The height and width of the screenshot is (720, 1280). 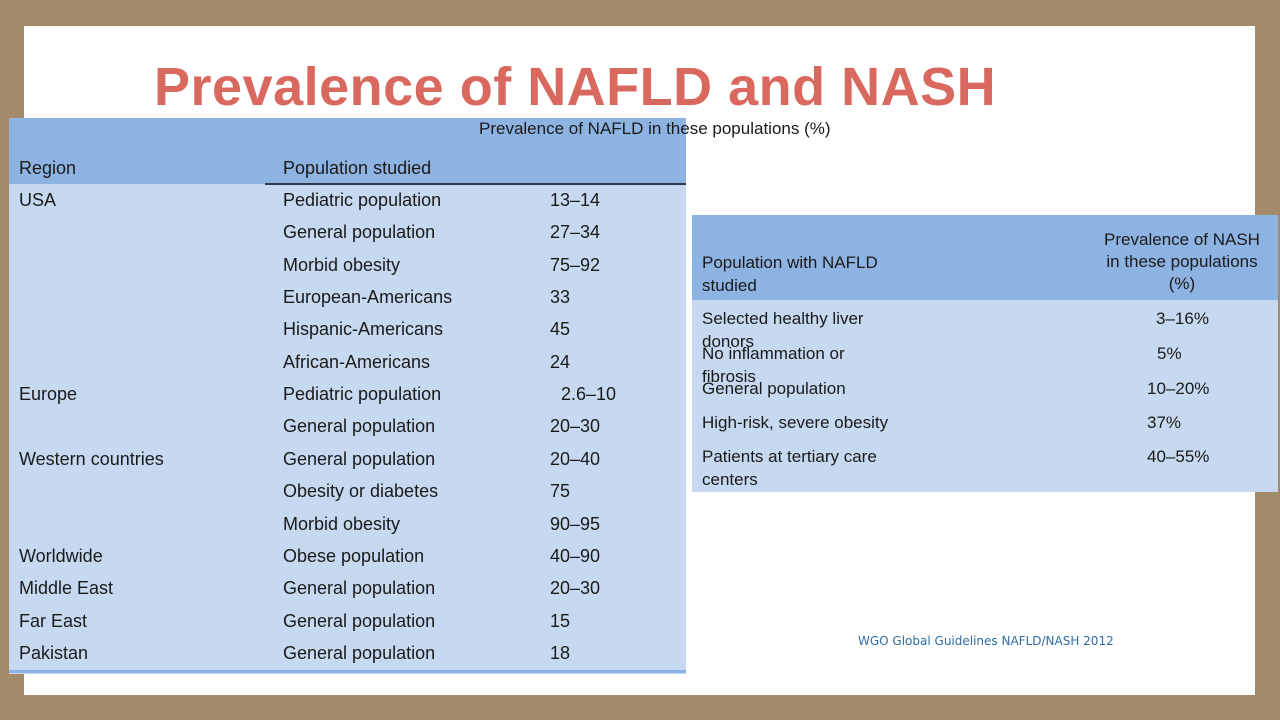 What do you see at coordinates (1178, 388) in the screenshot?
I see `nash-row-value: 10–20%` at bounding box center [1178, 388].